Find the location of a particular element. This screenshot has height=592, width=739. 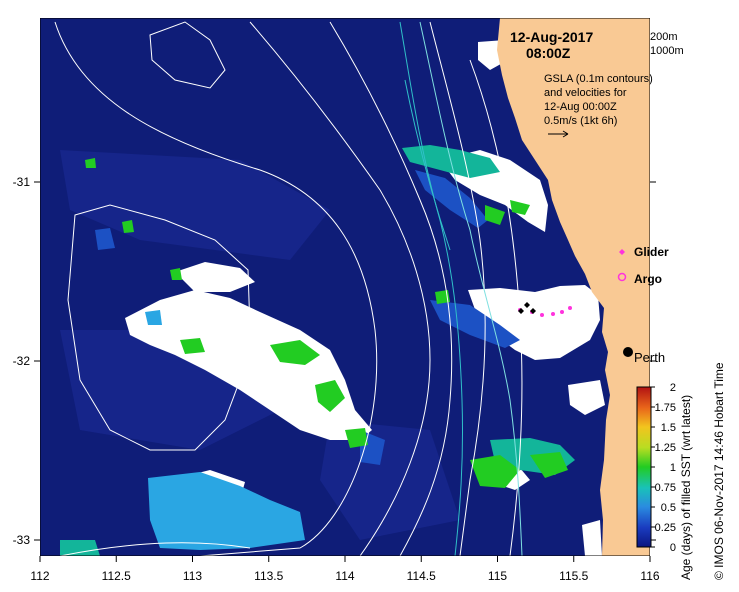

colorbar-tick-label: 0.75 is located at coordinates (665, 488).